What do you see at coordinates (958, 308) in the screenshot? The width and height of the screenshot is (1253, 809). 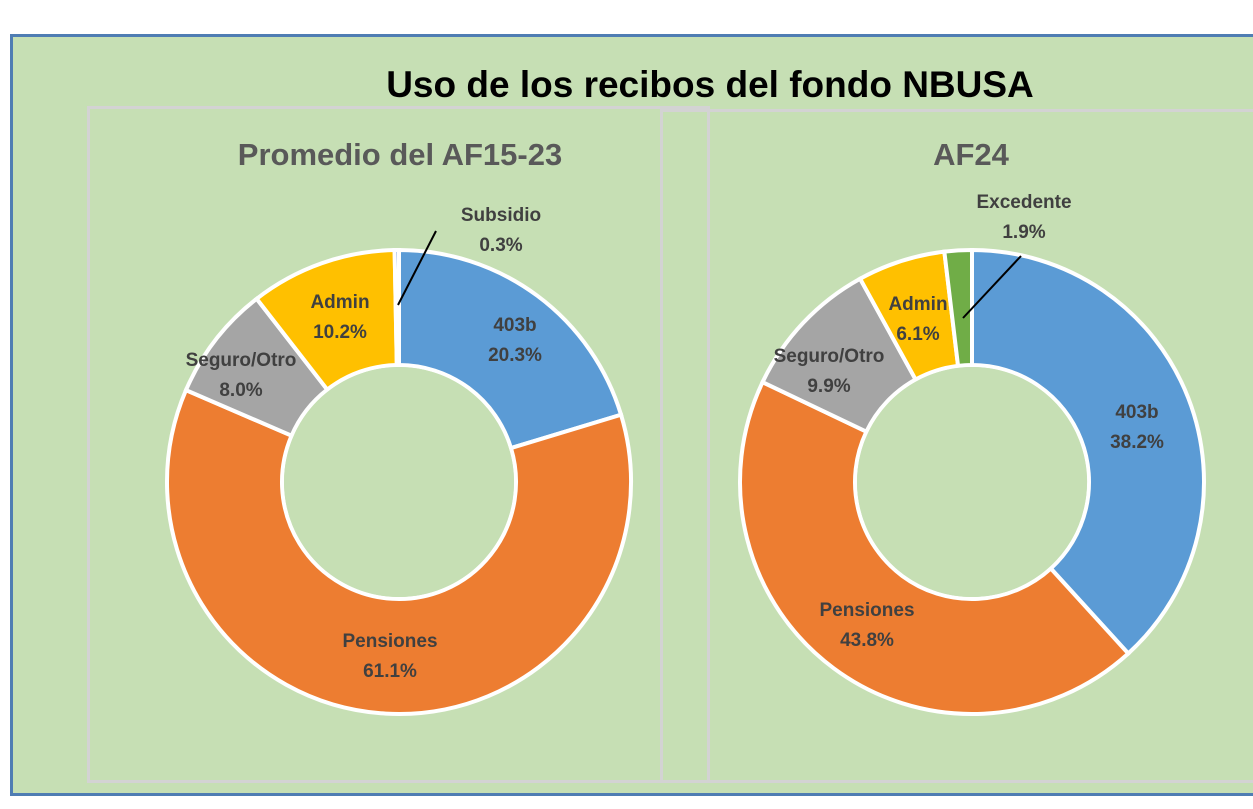 I see `slice-excedente` at bounding box center [958, 308].